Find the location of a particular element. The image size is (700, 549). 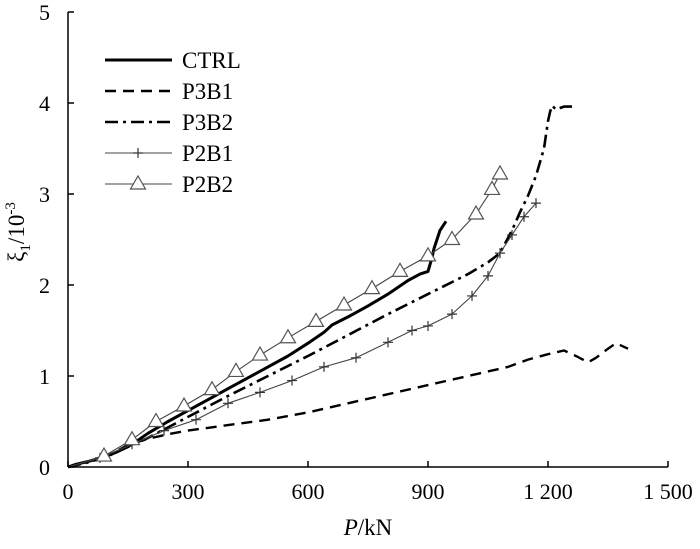

legend-label-ctrl: CTRL is located at coordinates (211, 60).